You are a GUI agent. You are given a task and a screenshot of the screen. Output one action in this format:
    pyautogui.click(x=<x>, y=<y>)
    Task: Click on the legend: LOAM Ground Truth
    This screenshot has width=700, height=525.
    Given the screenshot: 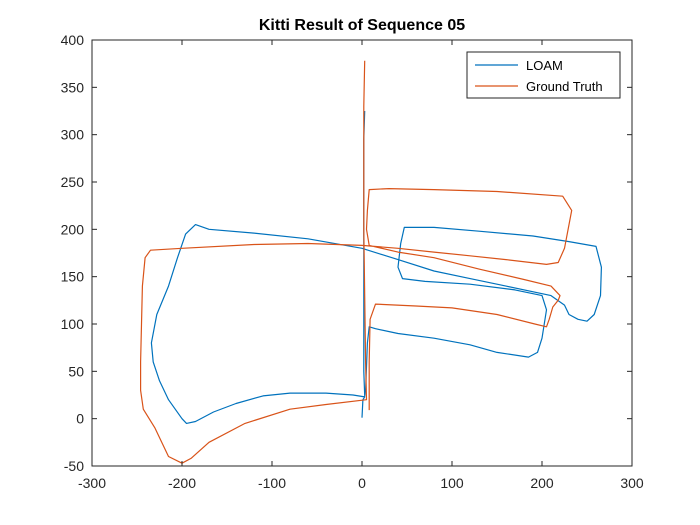 What is the action you would take?
    pyautogui.click(x=543, y=75)
    